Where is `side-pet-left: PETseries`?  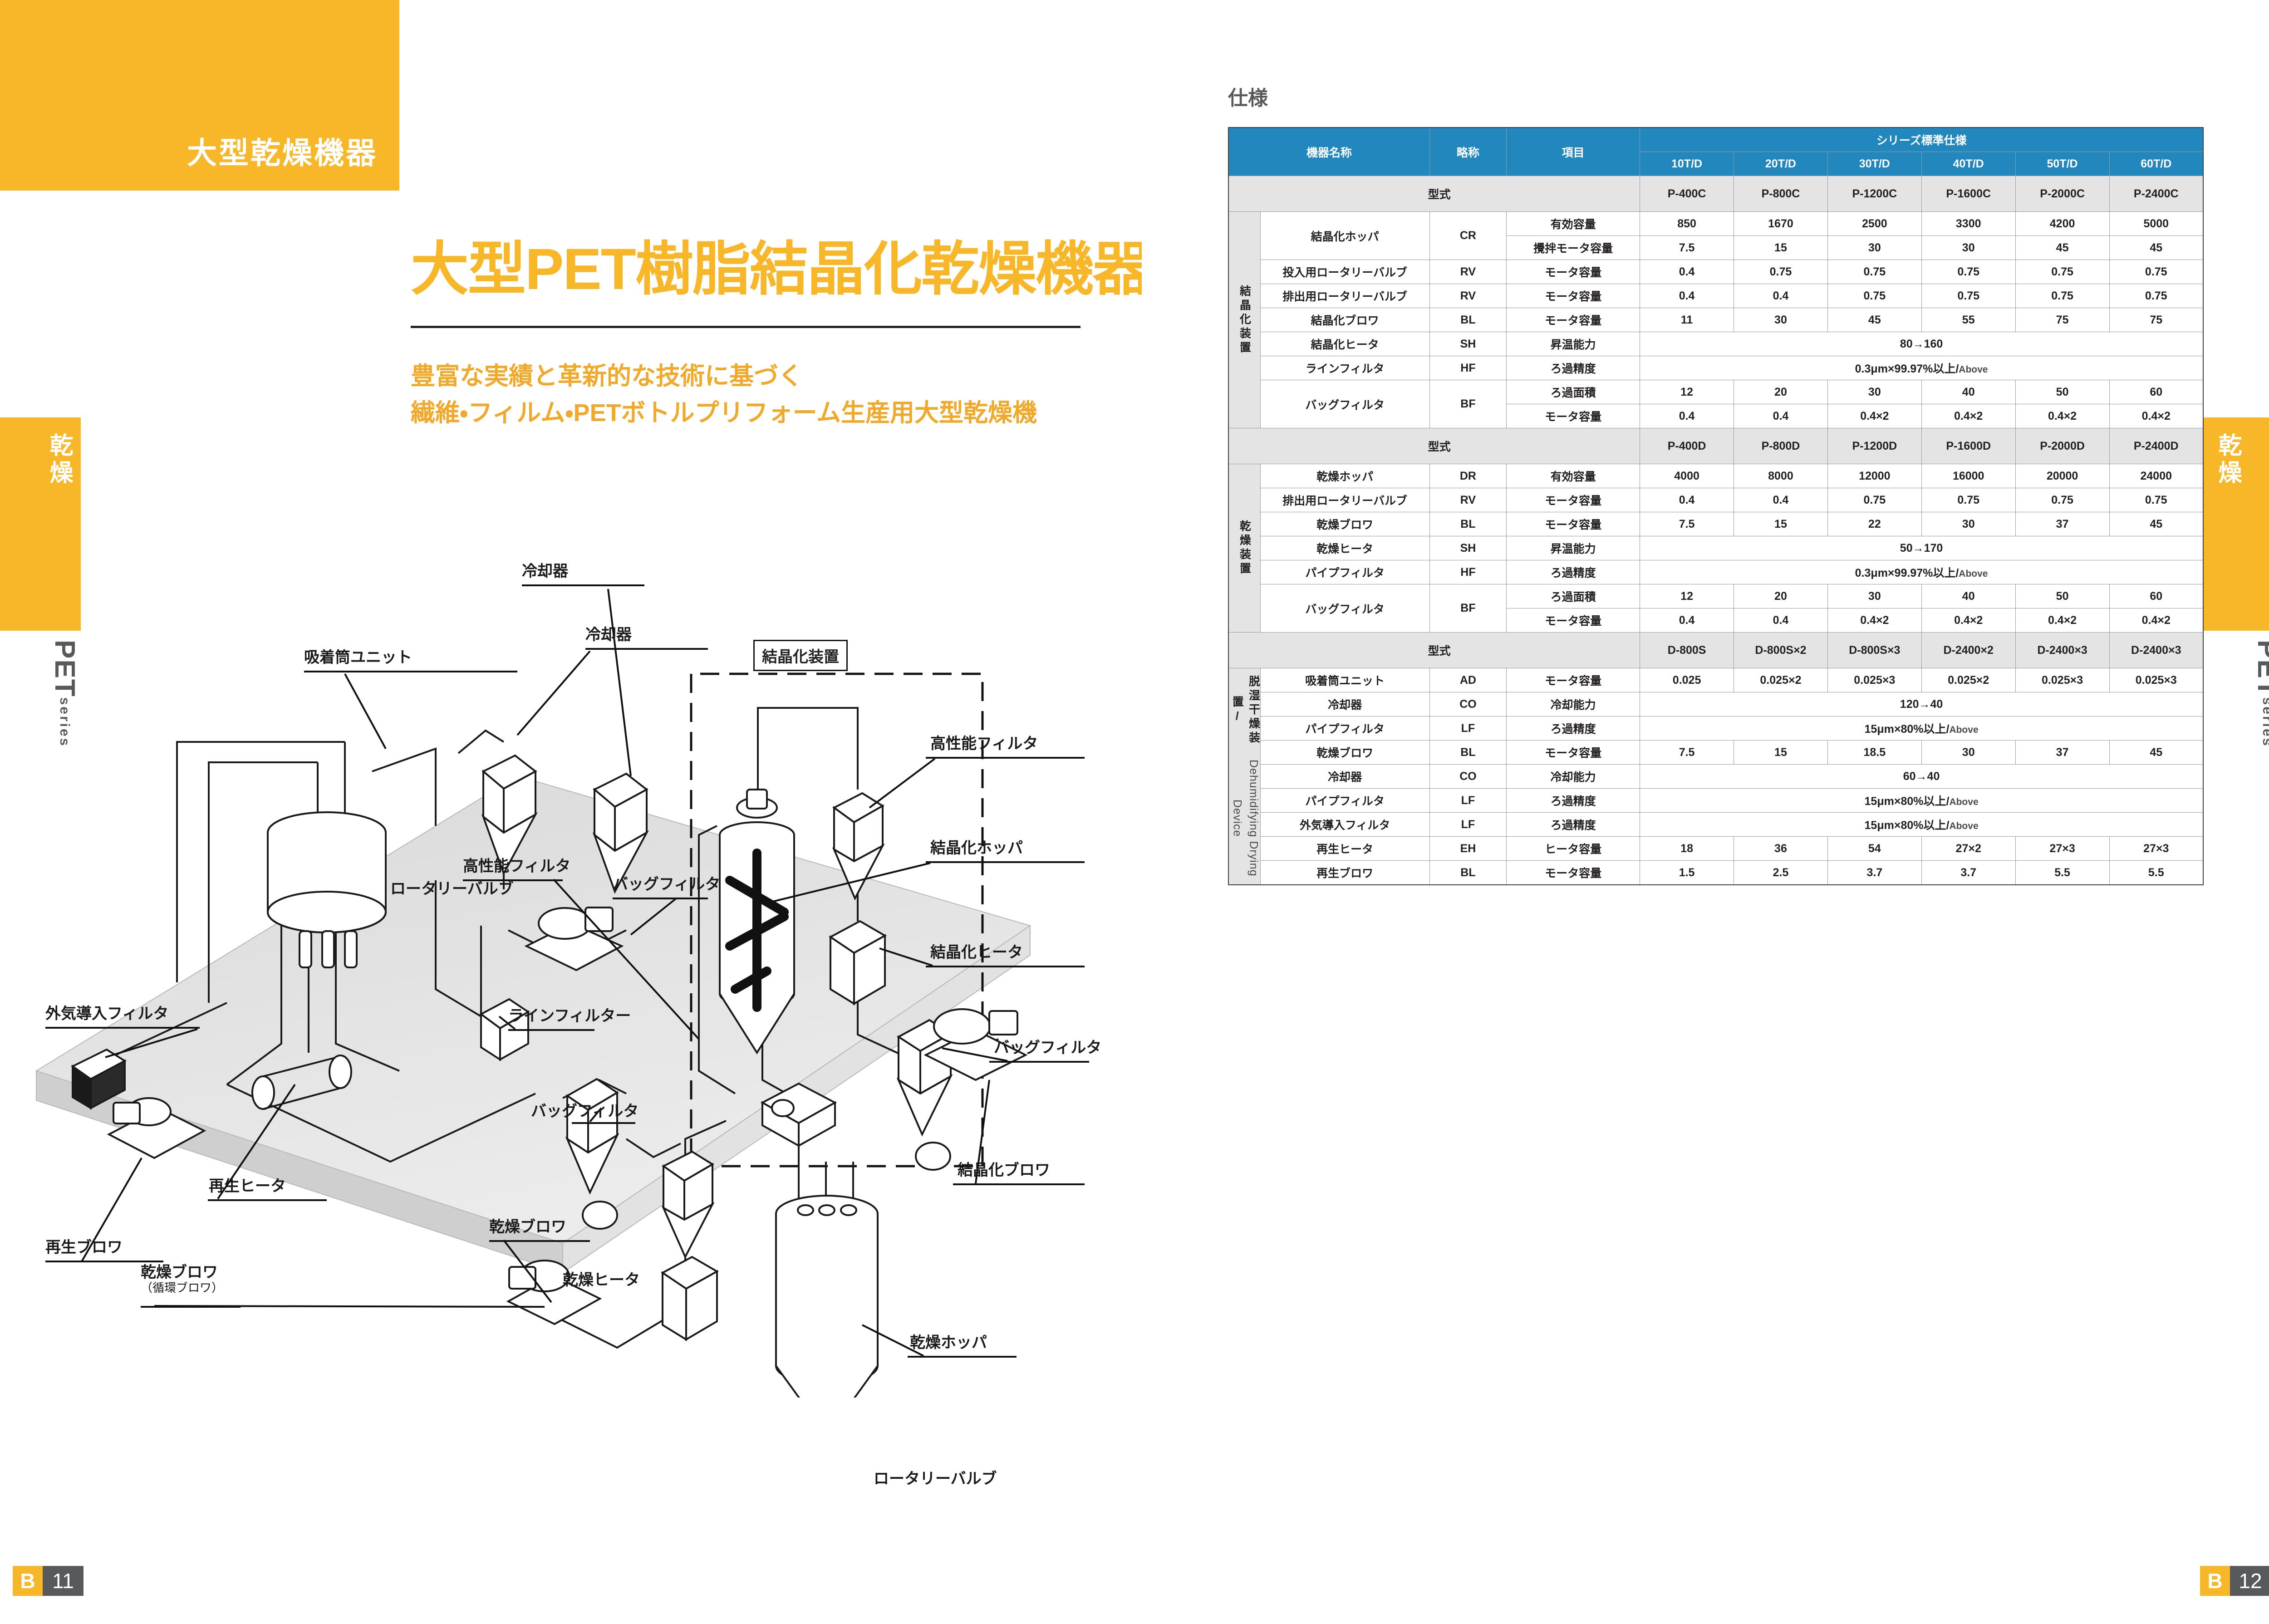 side-pet-left: PETseries is located at coordinates (40, 758).